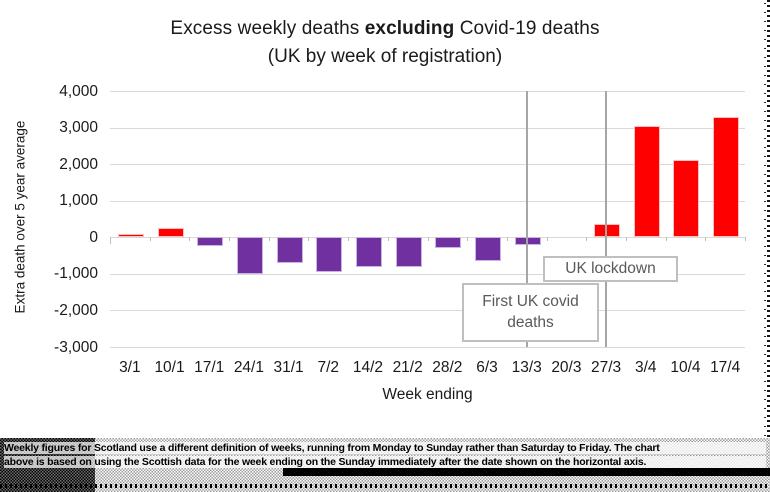 This screenshot has width=770, height=492. What do you see at coordinates (646, 367) in the screenshot?
I see `x-tick-label: 3/4` at bounding box center [646, 367].